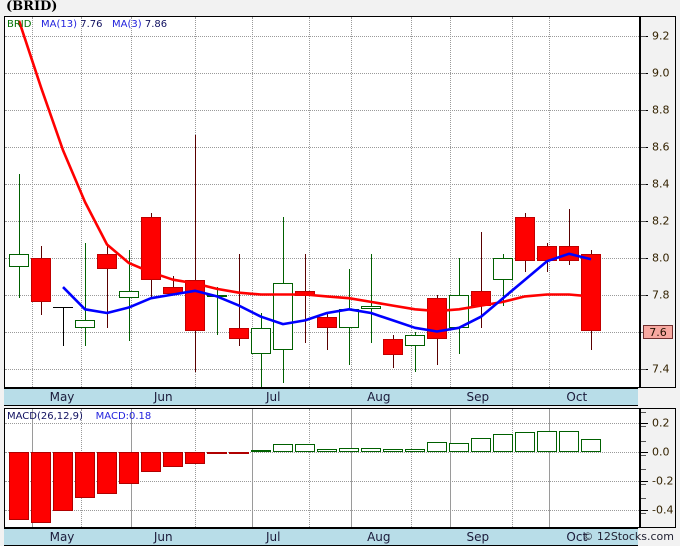 The width and height of the screenshot is (680, 546). What do you see at coordinates (45, 416) in the screenshot?
I see `legend-macd-params: MACD(26,12,9)` at bounding box center [45, 416].